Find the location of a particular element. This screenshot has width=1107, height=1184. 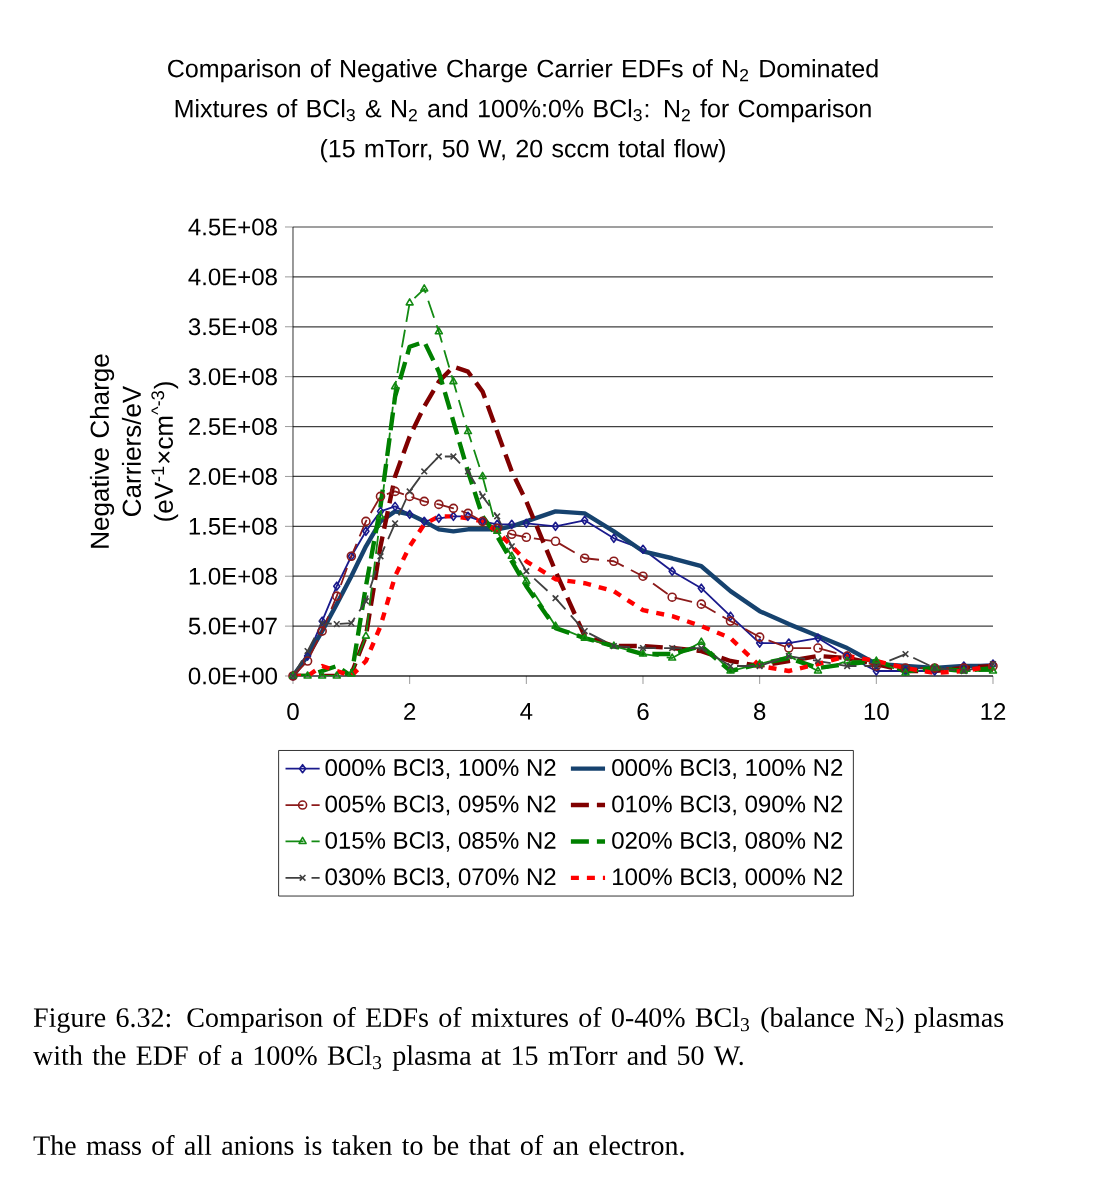

legend-label: 020% BCl3, 080% N2 is located at coordinates (727, 841).